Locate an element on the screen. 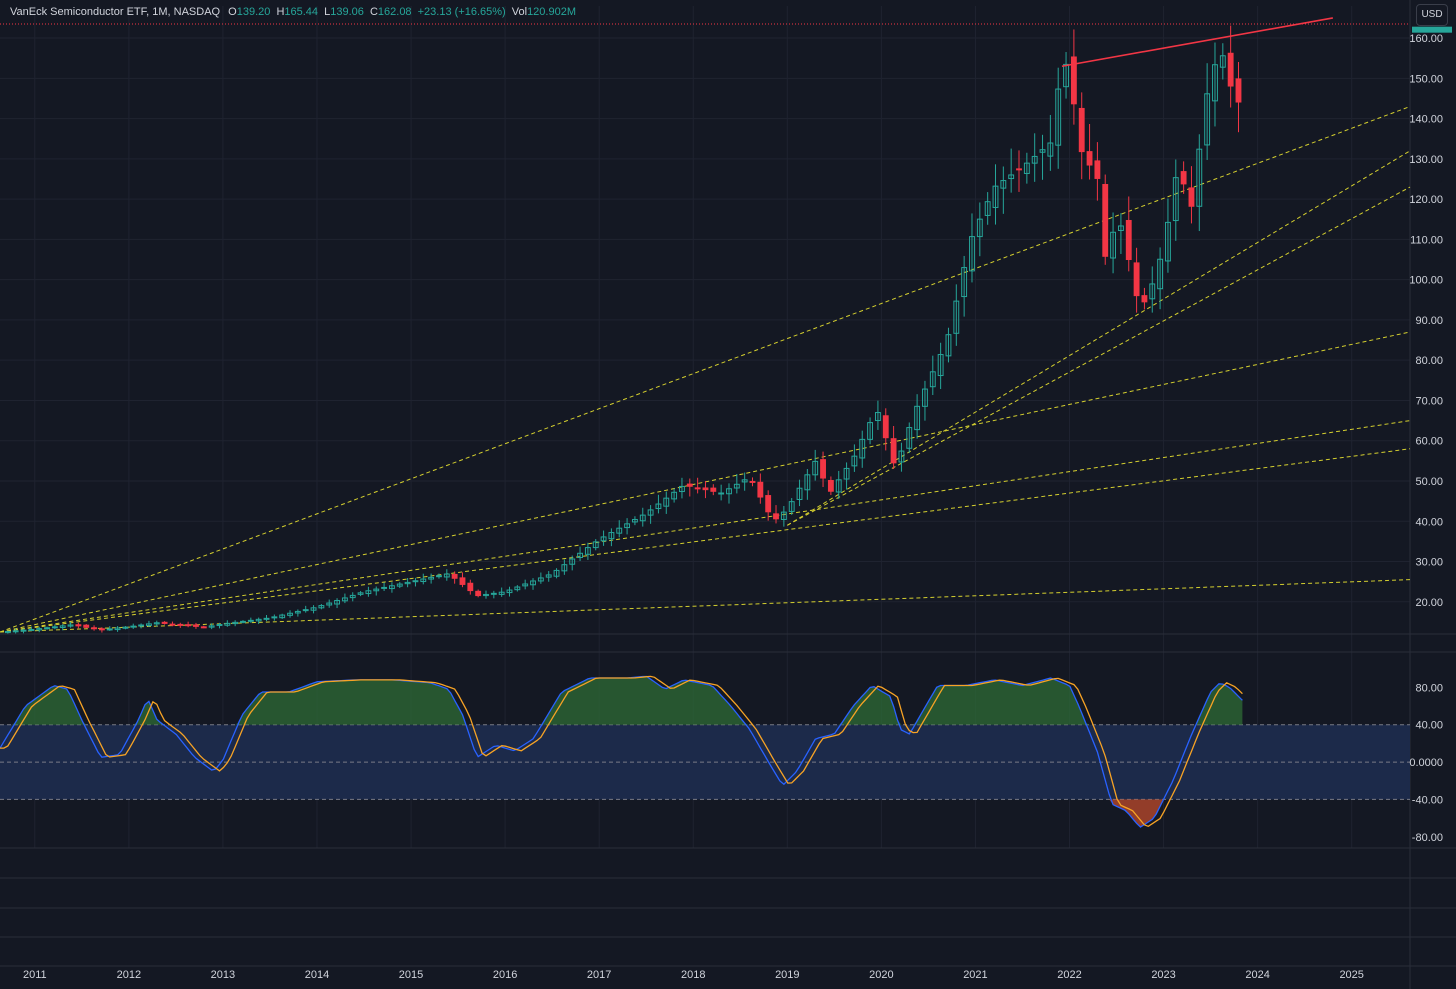 The height and width of the screenshot is (989, 1456). y-tick-label: 70.00 is located at coordinates (1429, 401).